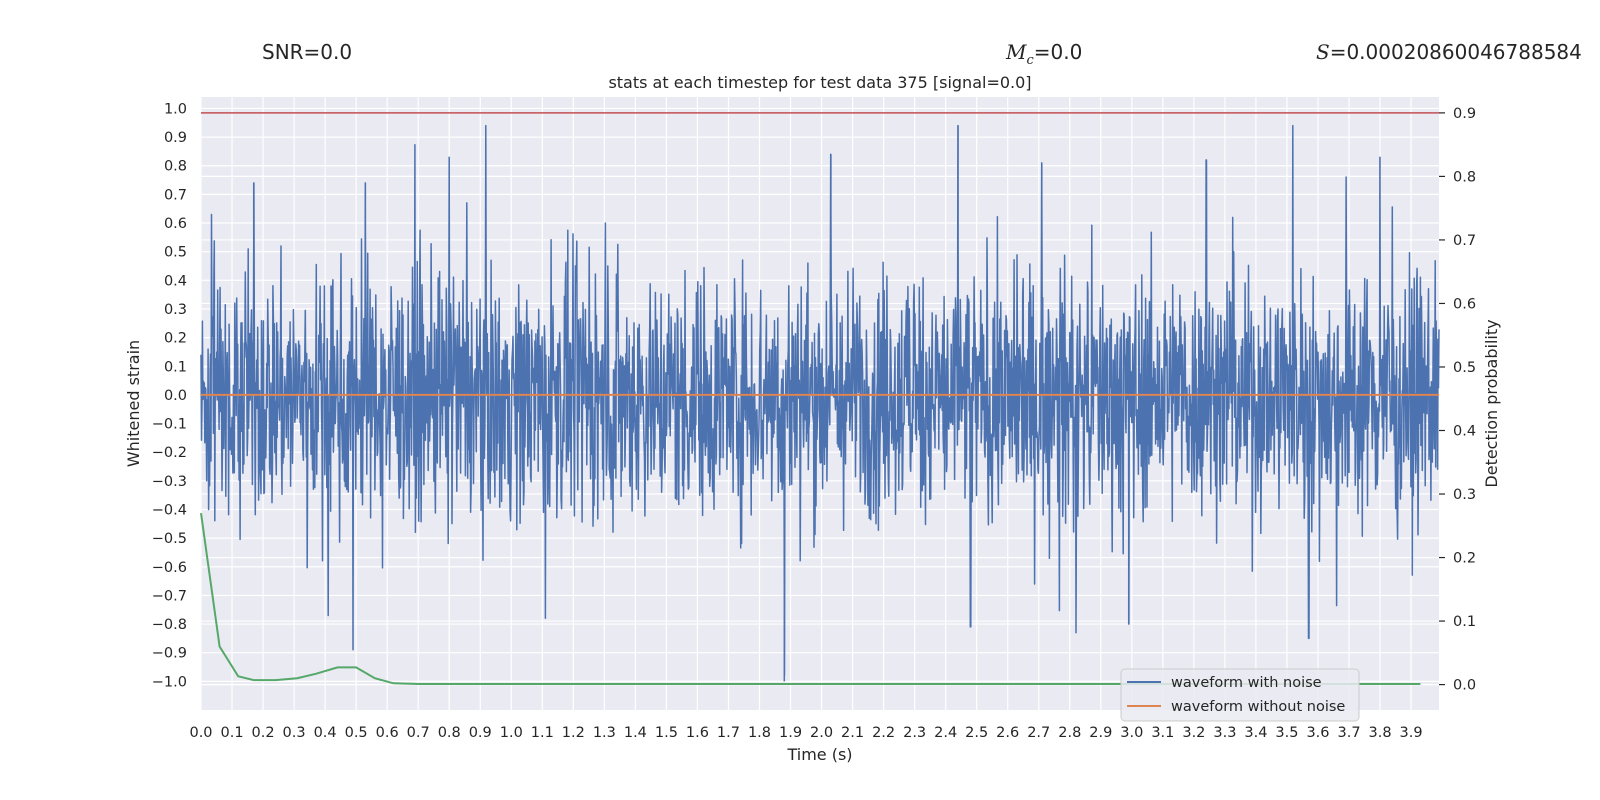  Describe the element at coordinates (231, 733) in the screenshot. I see `x-tick-label: 0.1` at that location.